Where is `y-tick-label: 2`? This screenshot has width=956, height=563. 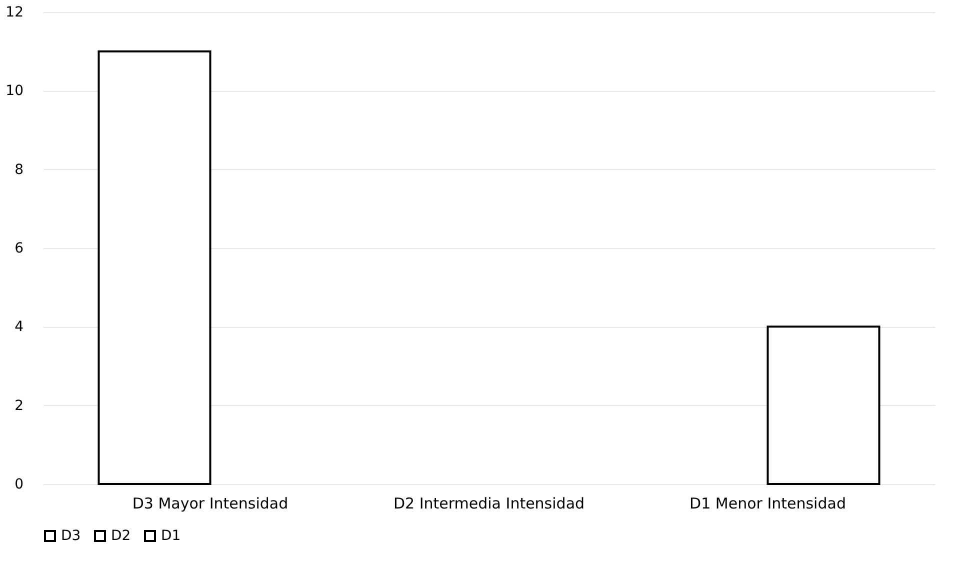
y-tick-label: 2 is located at coordinates (19, 406).